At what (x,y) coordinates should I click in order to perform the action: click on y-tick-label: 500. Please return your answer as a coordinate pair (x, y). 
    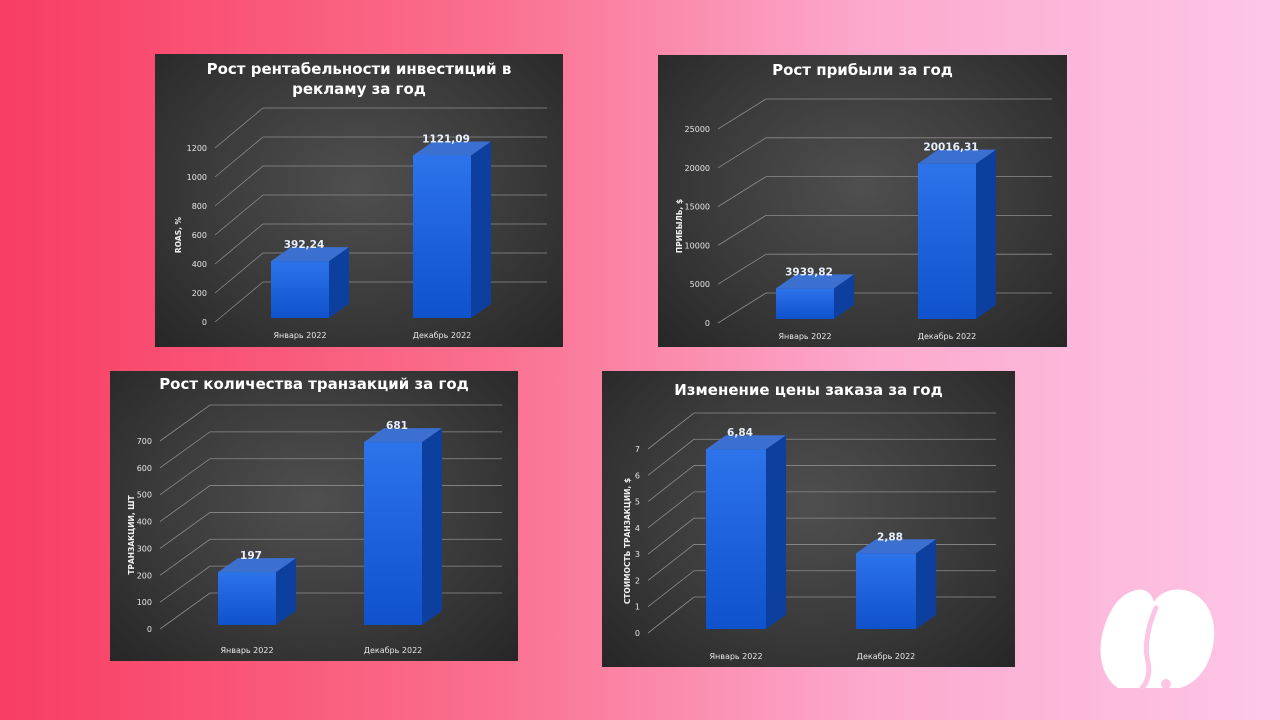
    Looking at the image, I should click on (144, 495).